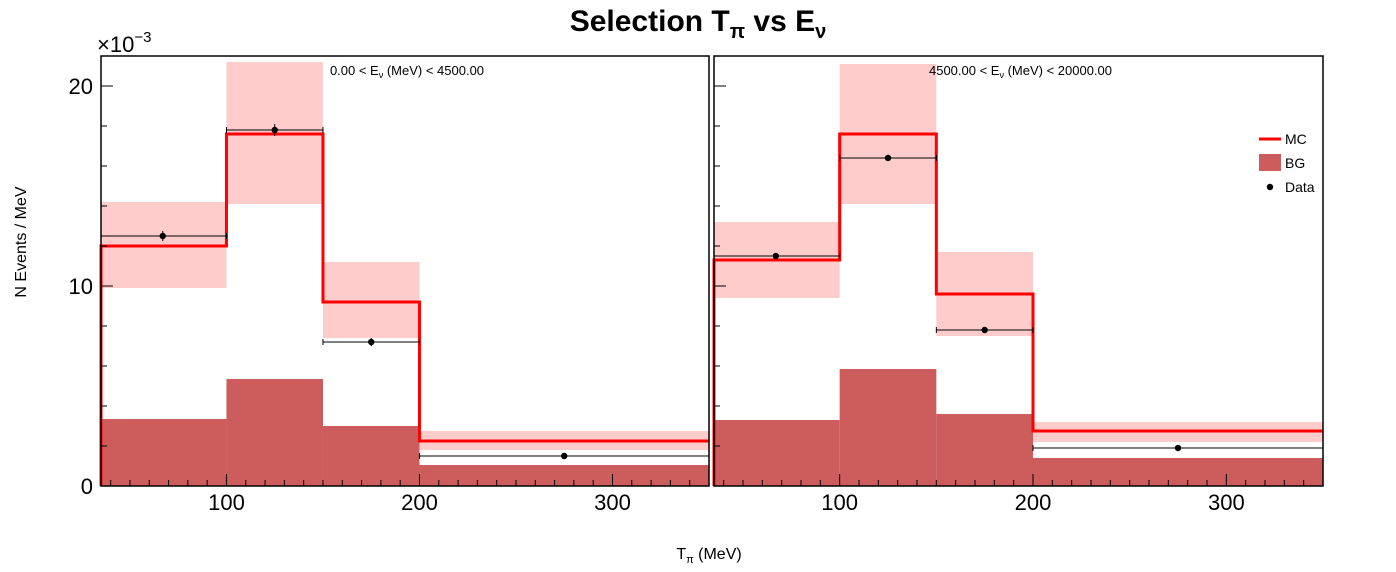 The height and width of the screenshot is (572, 1396). Describe the element at coordinates (124, 43) in the screenshot. I see `y-exponent: ×10⁻³` at that location.